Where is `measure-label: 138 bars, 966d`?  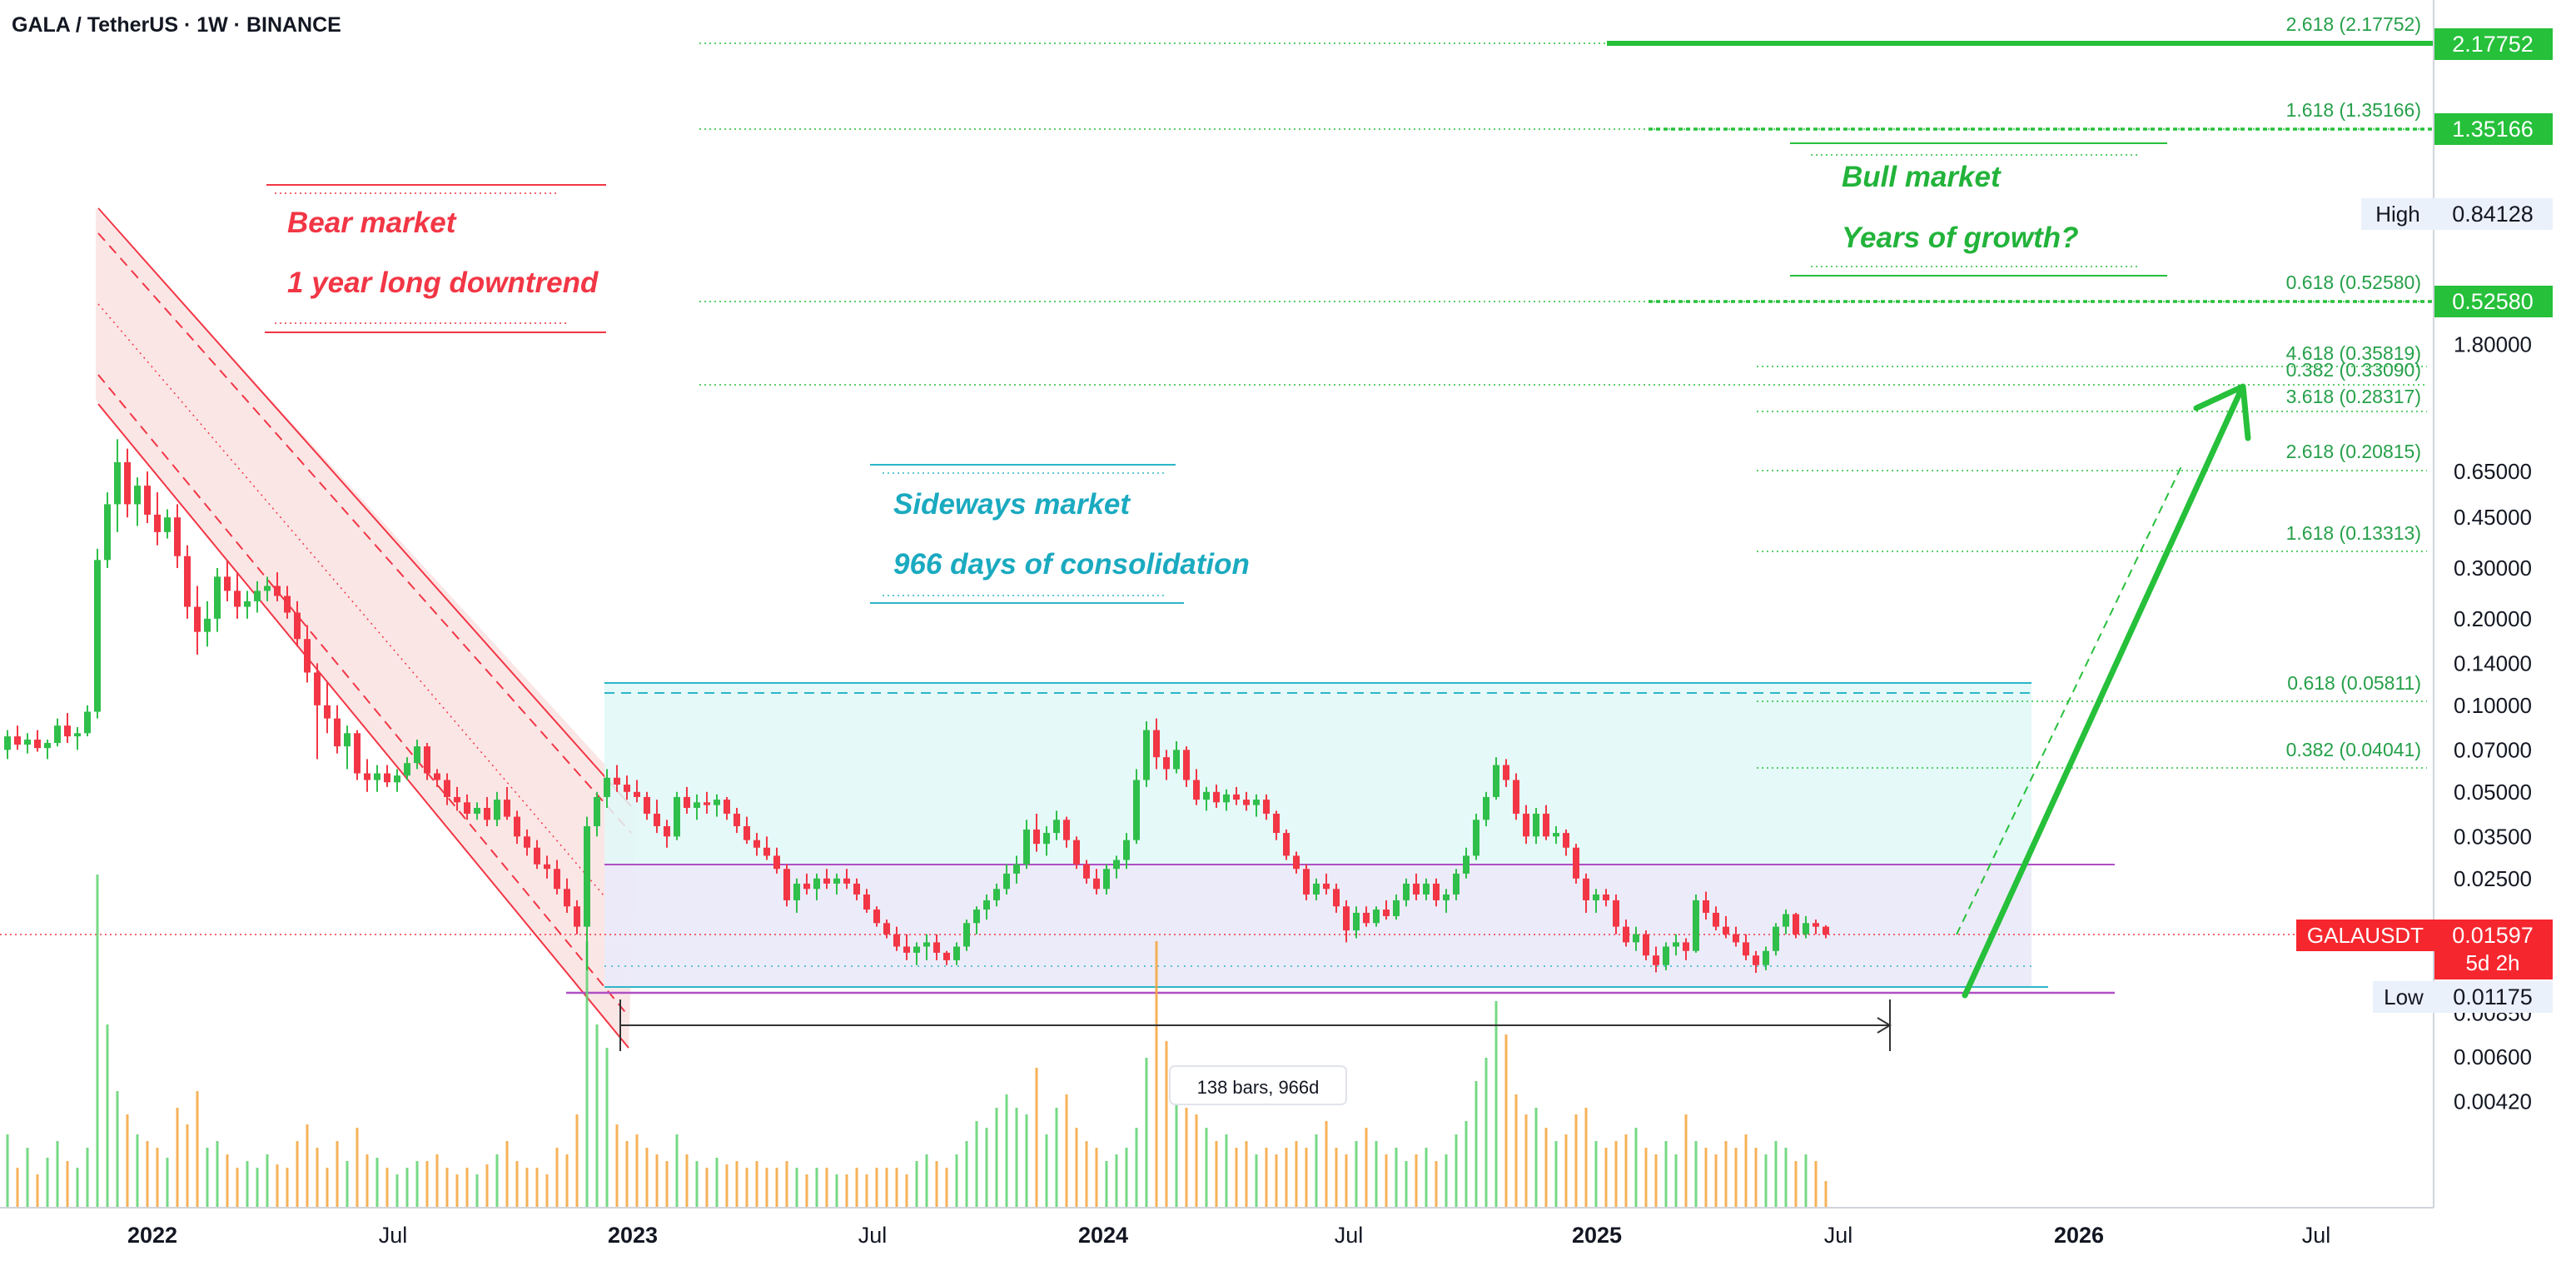 measure-label: 138 bars, 966d is located at coordinates (1258, 1087).